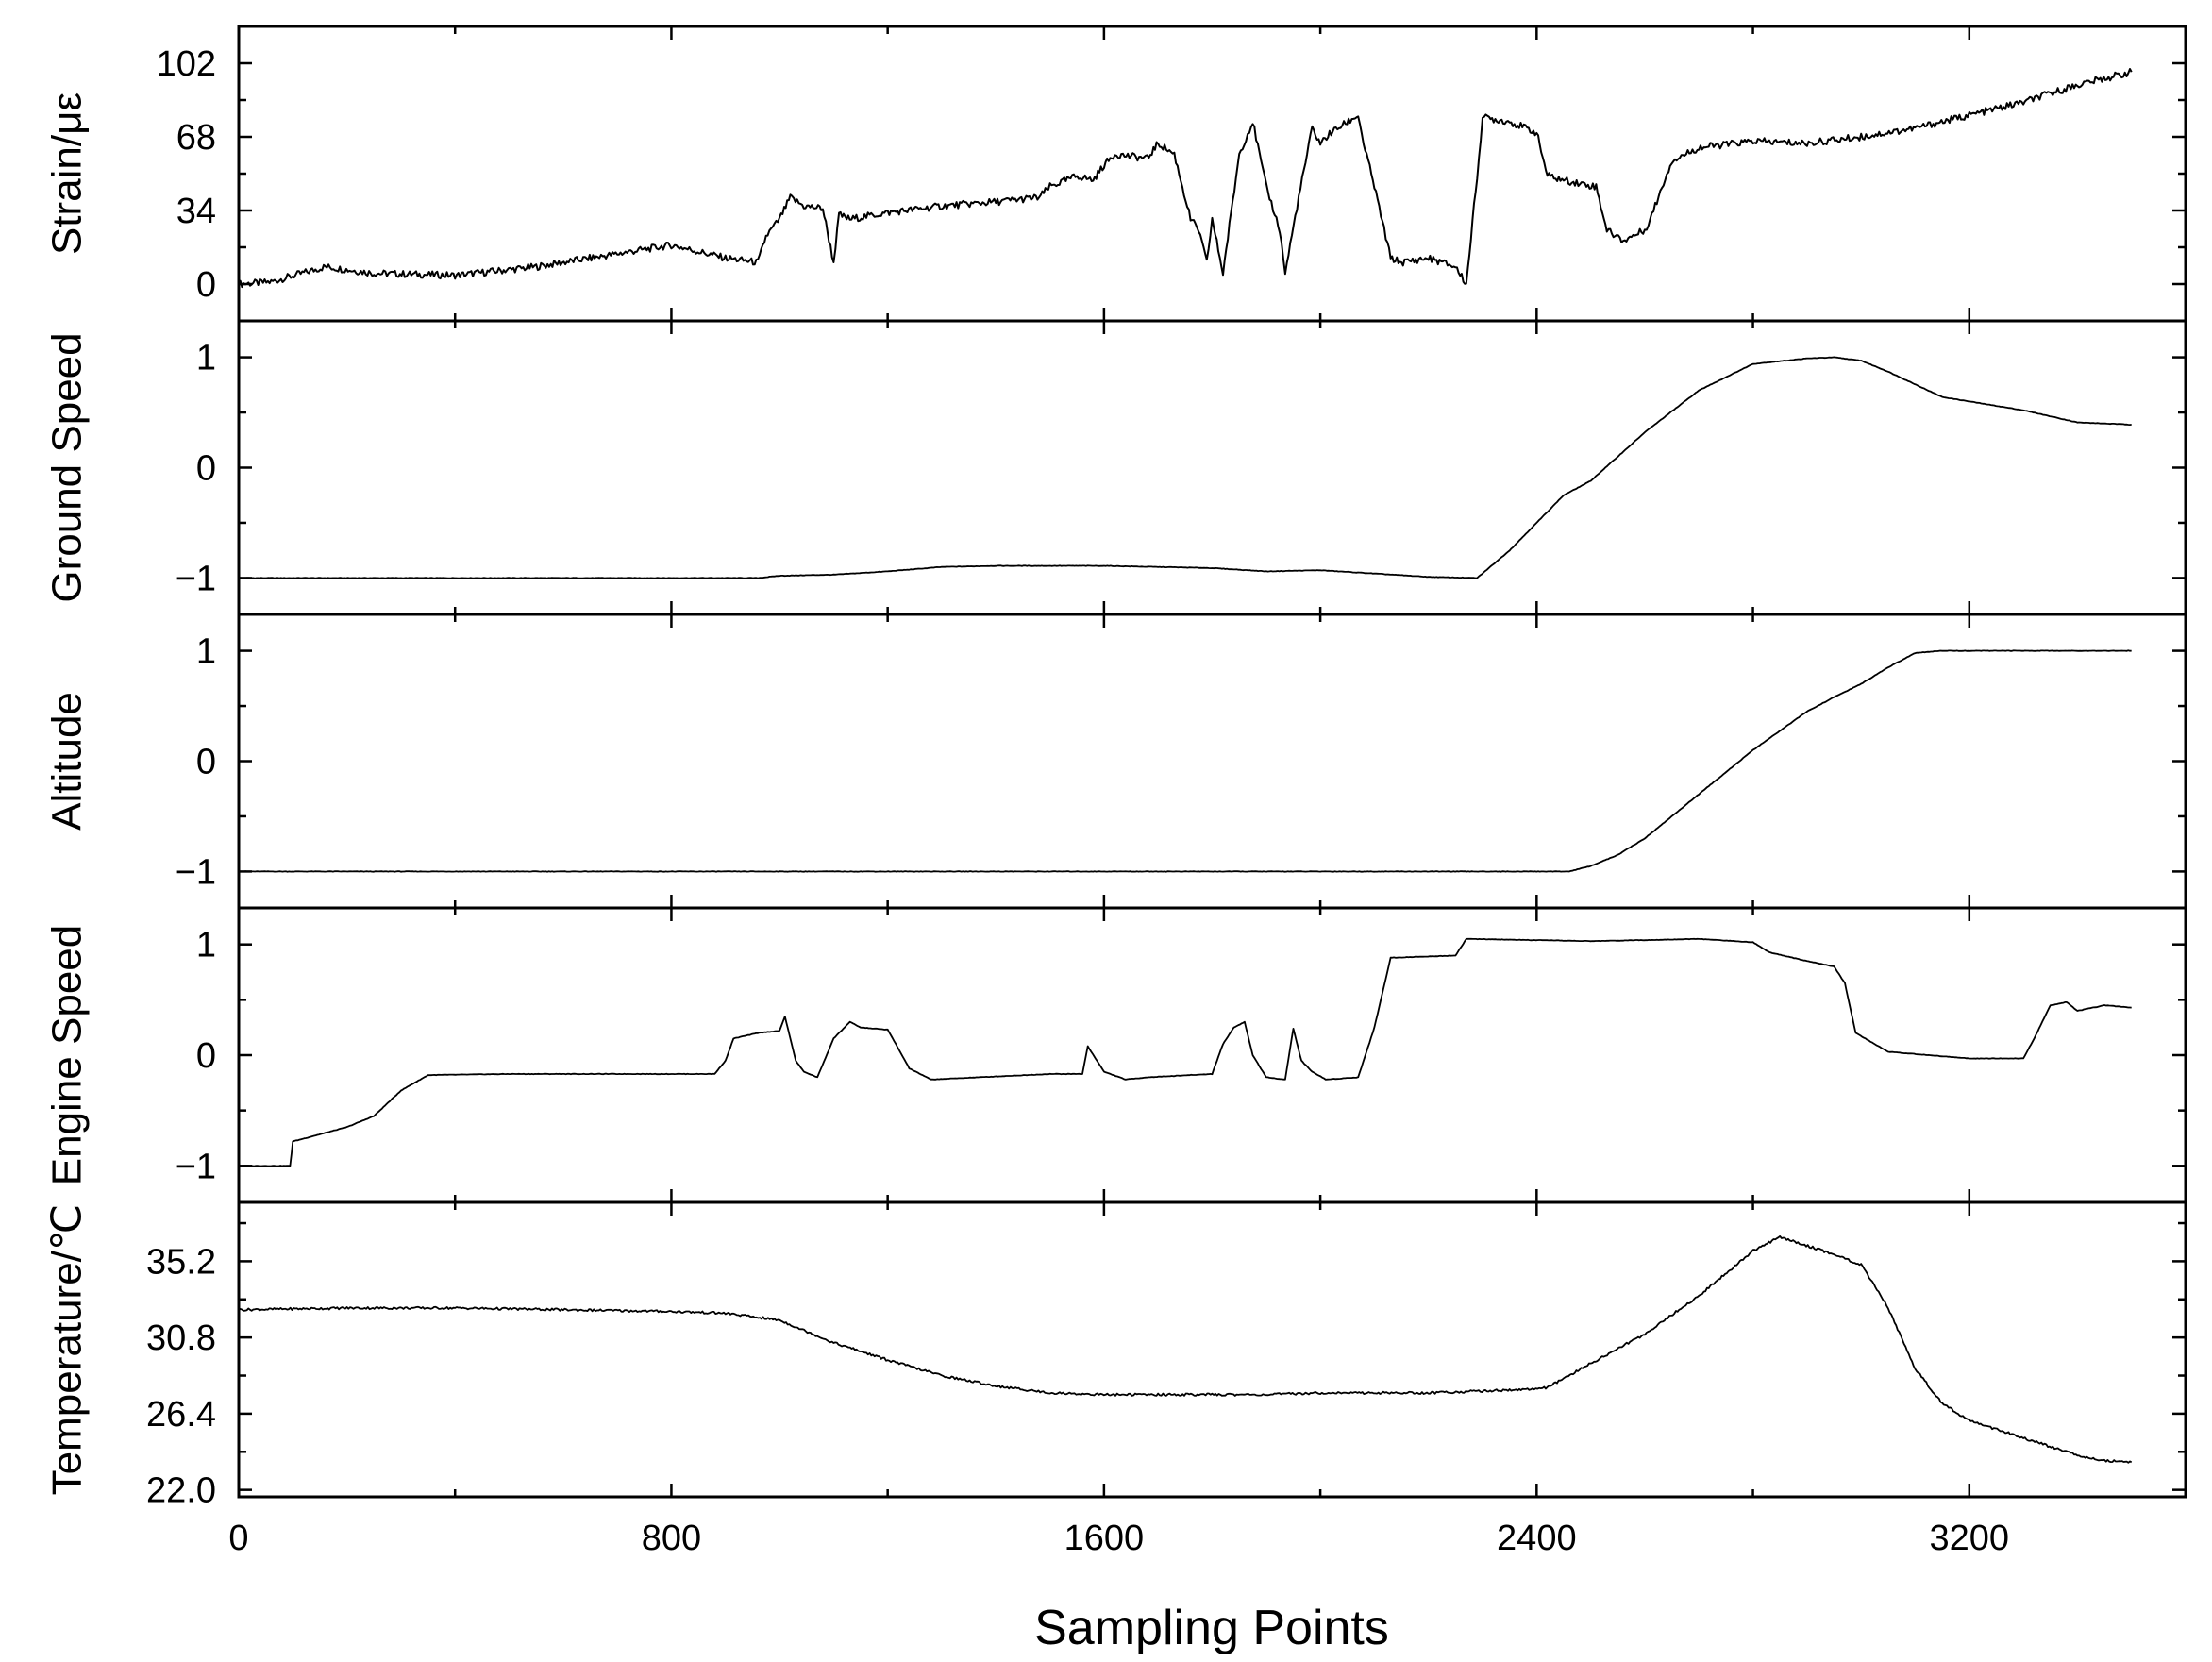  I want to click on x-tick-label: 800, so click(671, 1538).